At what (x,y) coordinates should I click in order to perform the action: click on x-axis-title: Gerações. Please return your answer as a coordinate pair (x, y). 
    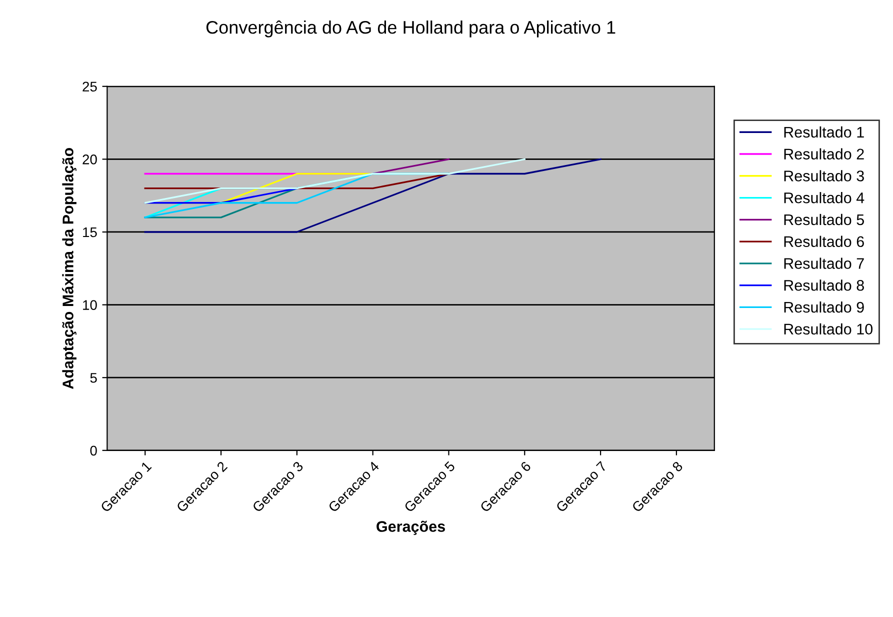
    Looking at the image, I should click on (410, 527).